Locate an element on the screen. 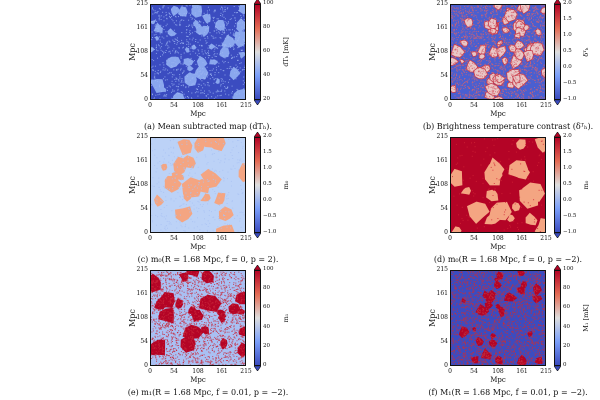 Image resolution: width=600 pixels, height=400 pixels. colorbar-tick-label: 0.0 is located at coordinates (567, 200).